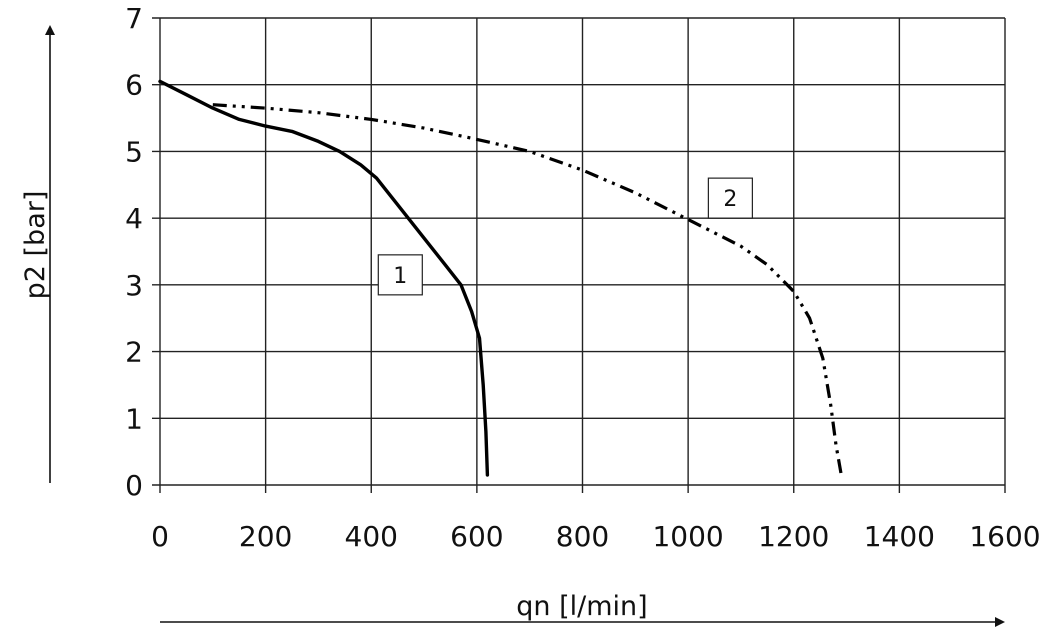 This screenshot has height=628, width=1051. I want to click on x-tick-label: 1000, so click(687, 536).